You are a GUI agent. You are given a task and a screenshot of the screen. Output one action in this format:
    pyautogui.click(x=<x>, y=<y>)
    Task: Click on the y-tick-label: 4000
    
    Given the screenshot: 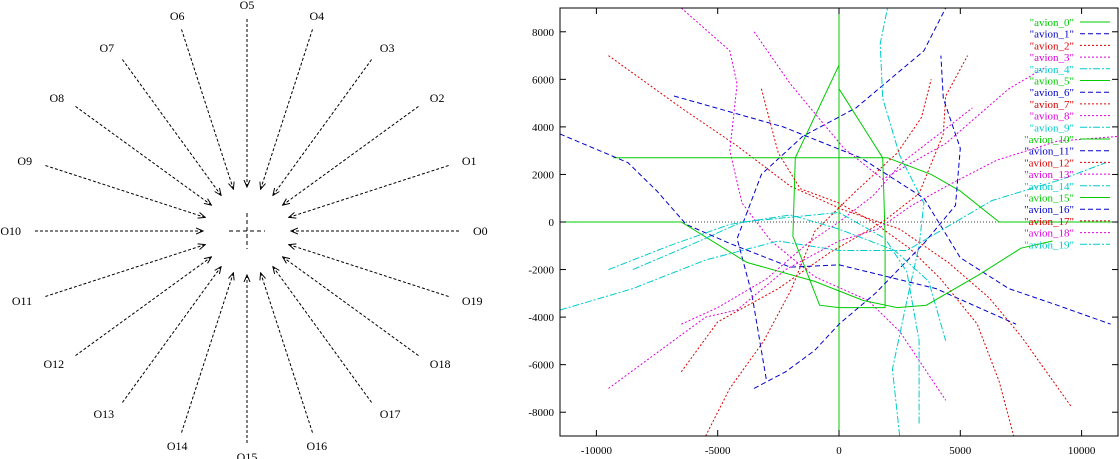 What is the action you would take?
    pyautogui.click(x=543, y=128)
    